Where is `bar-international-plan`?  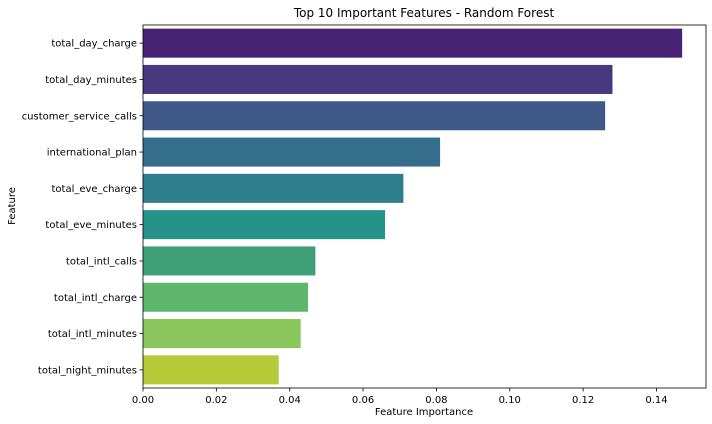
bar-international-plan is located at coordinates (292, 152).